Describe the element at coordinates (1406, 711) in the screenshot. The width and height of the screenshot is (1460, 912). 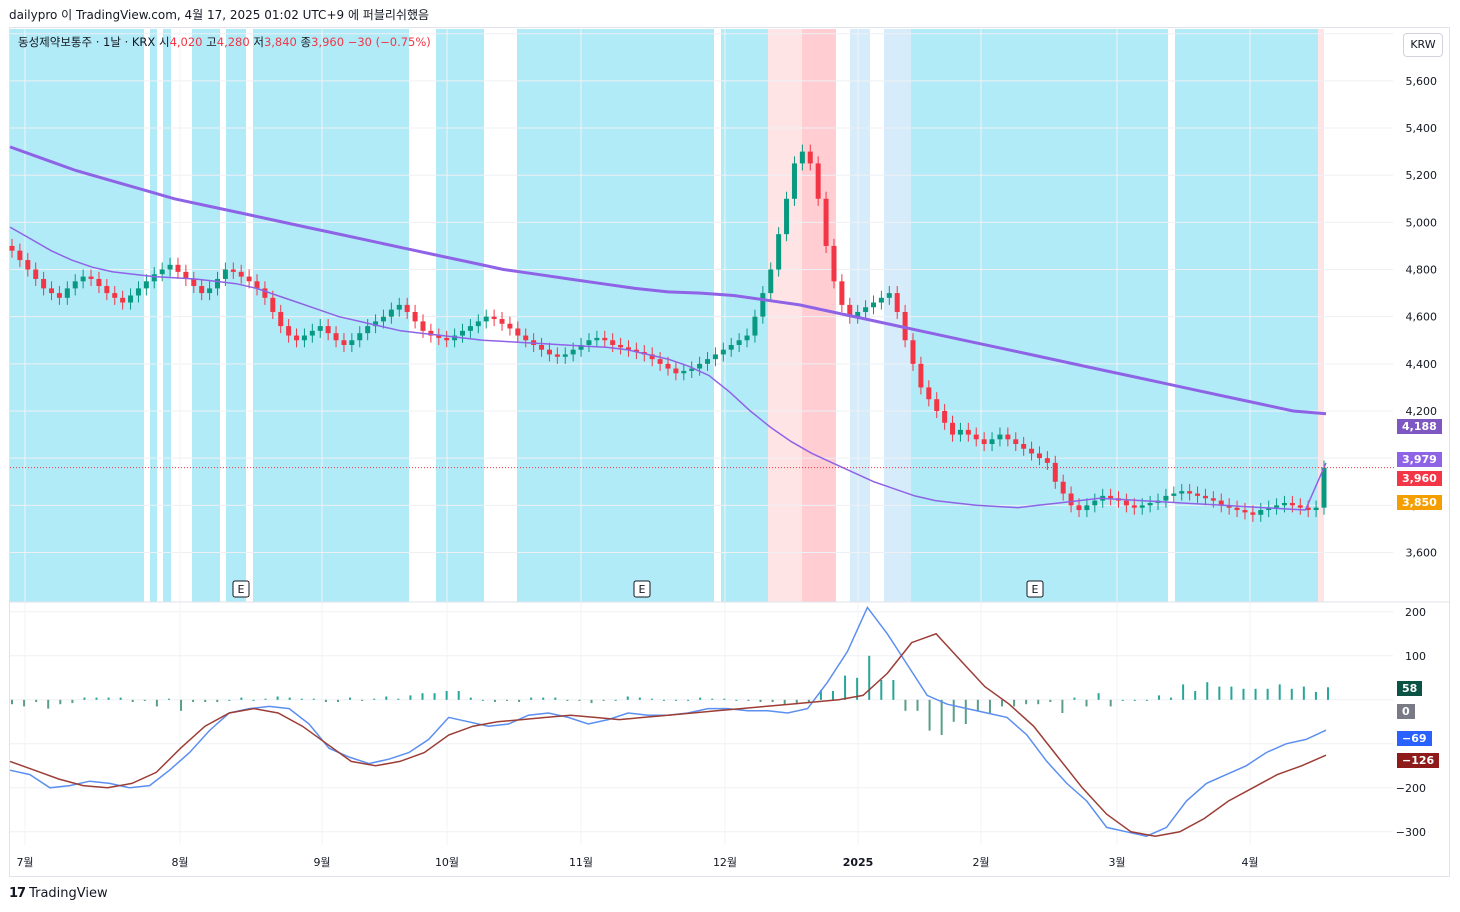
I see `macd-label-1: 0` at that location.